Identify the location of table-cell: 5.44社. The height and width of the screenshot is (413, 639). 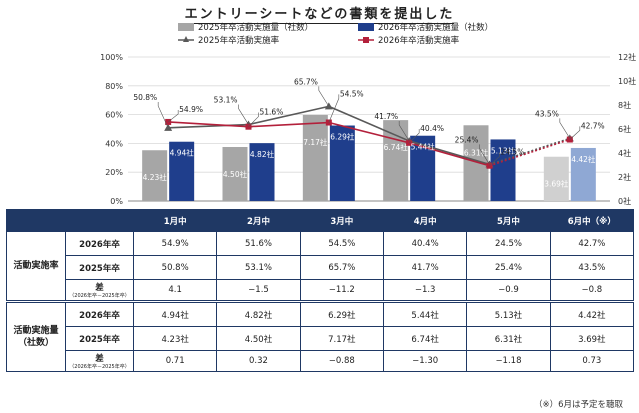
(425, 313).